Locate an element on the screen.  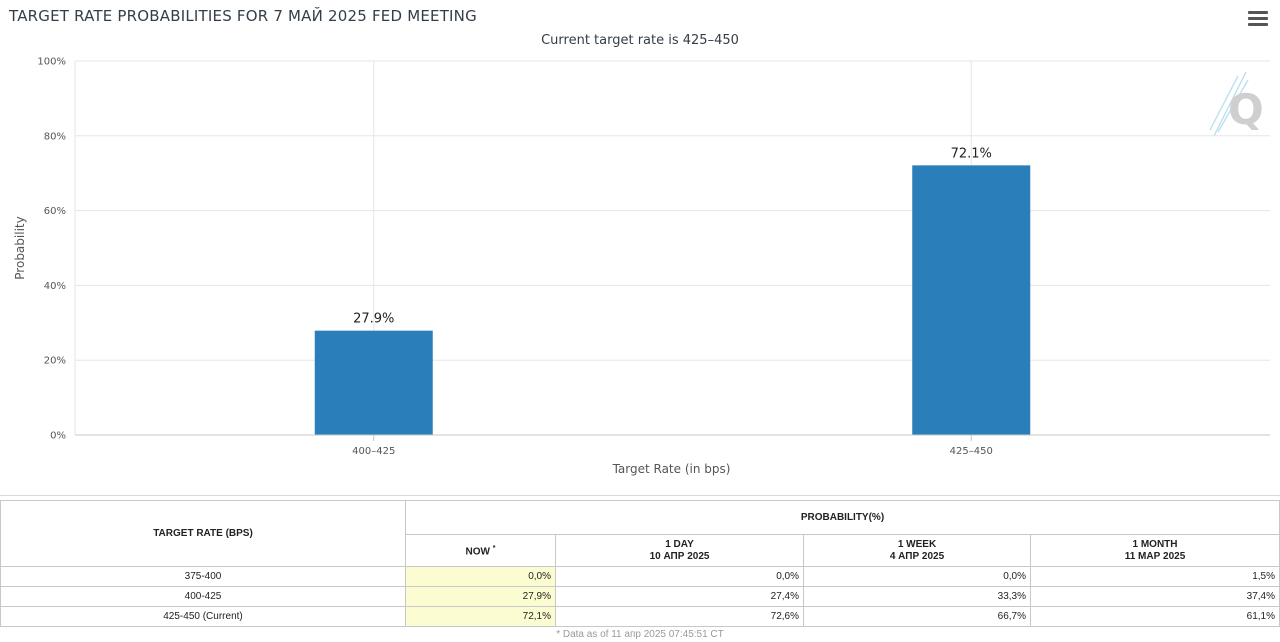
1week-value-cell: 66,7% is located at coordinates (917, 616).